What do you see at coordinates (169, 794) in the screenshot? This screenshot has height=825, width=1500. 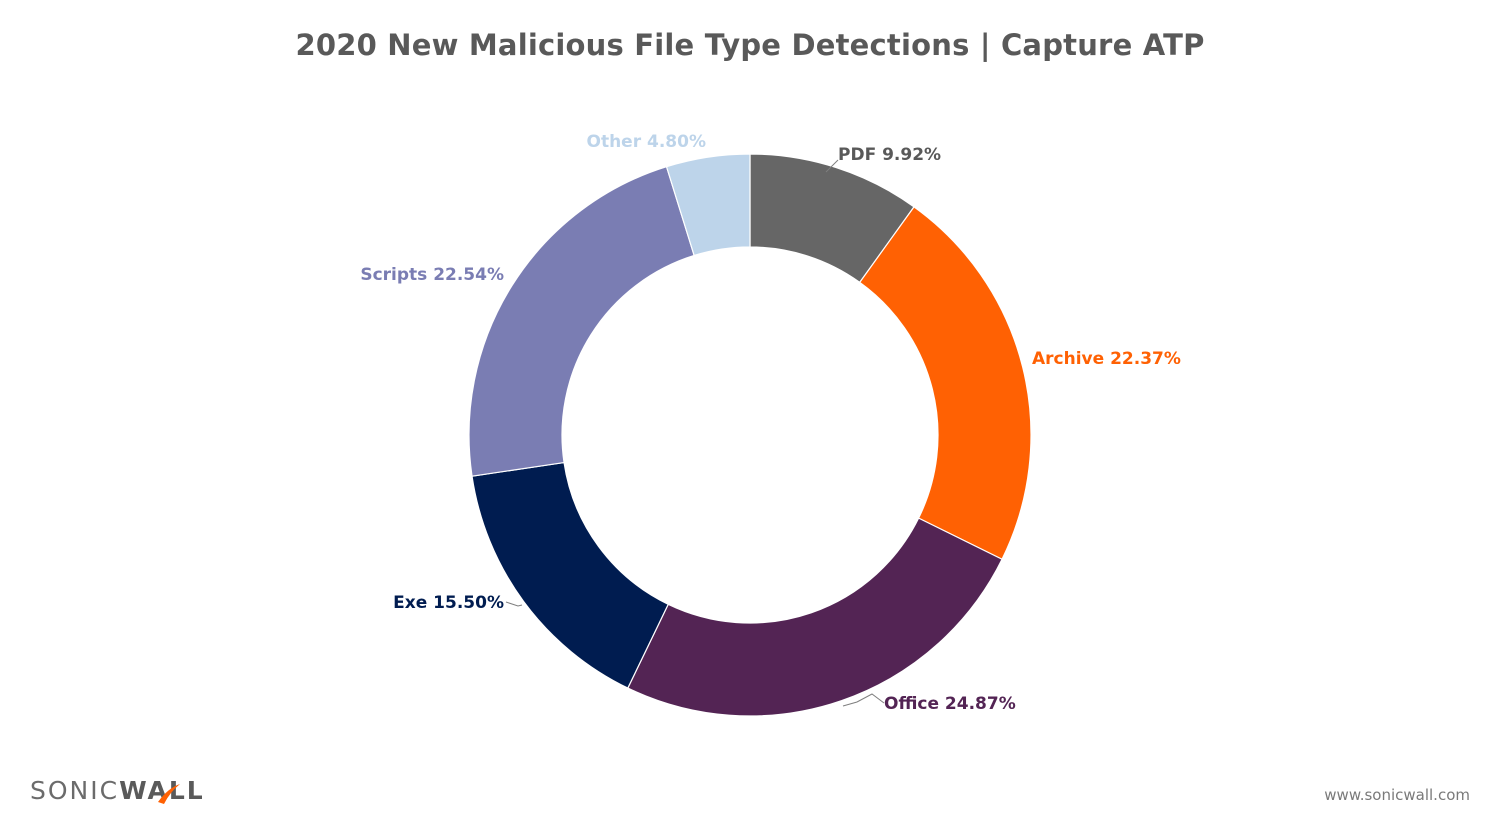 I see `swoosh-icon` at bounding box center [169, 794].